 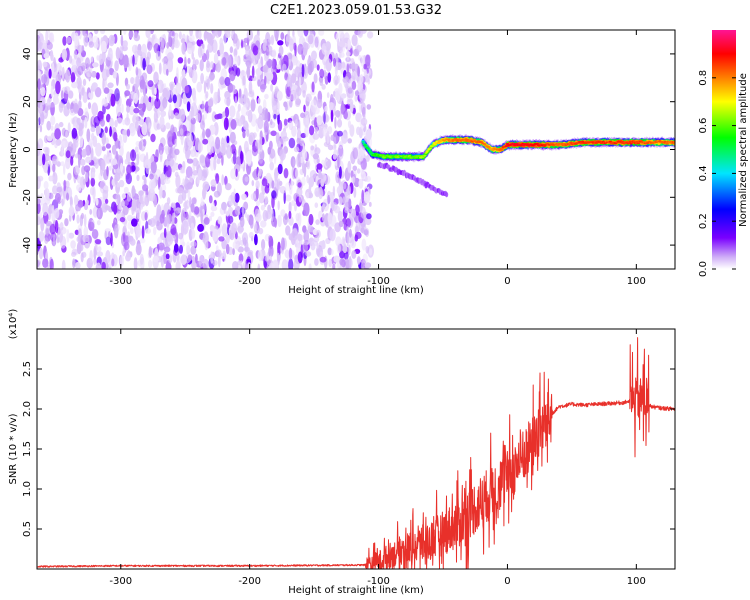 I want to click on y-tick-label: 2.5, so click(x=27, y=369).